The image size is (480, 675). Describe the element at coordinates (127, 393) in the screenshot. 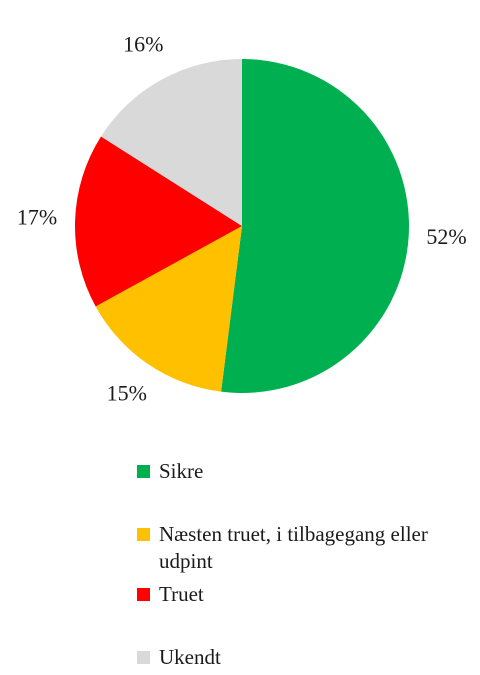

I see `data-label-nsten-truet: 15%` at that location.